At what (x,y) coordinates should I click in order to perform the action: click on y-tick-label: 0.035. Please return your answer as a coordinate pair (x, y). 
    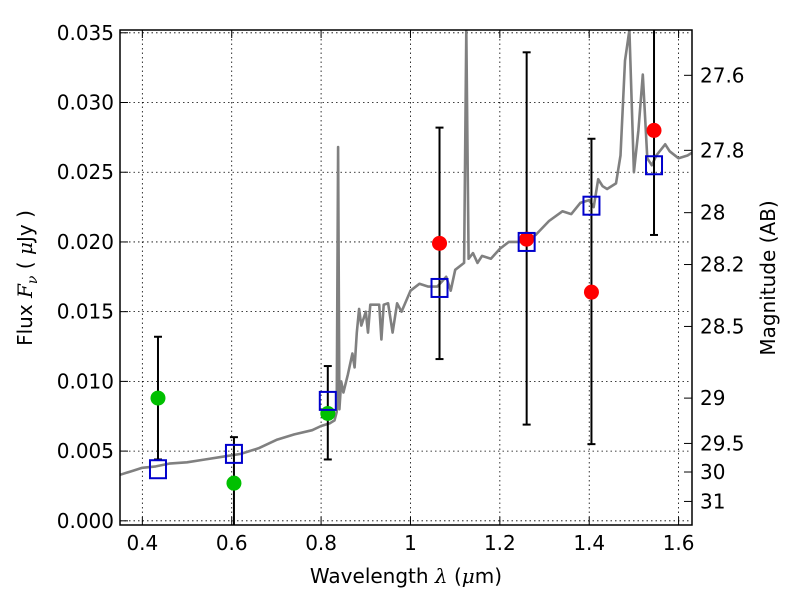
    Looking at the image, I should click on (85, 33).